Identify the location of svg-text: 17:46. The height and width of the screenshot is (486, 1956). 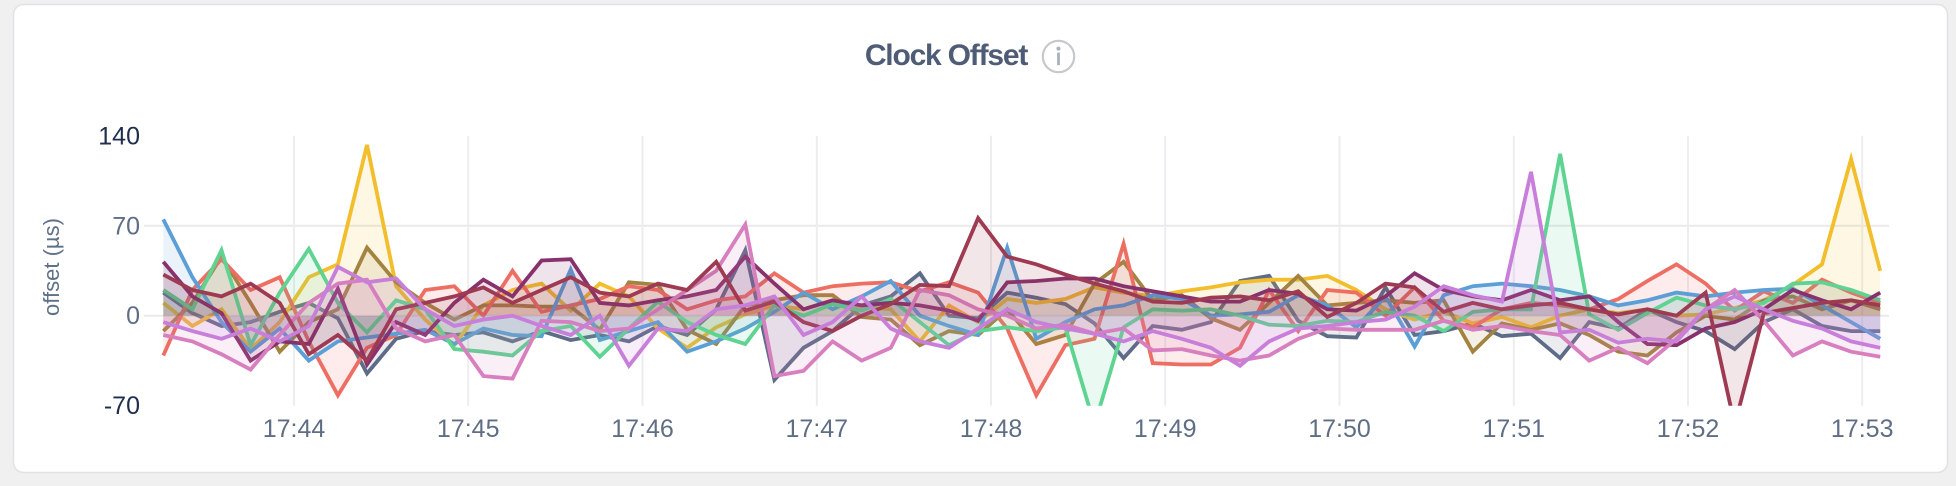
(642, 429).